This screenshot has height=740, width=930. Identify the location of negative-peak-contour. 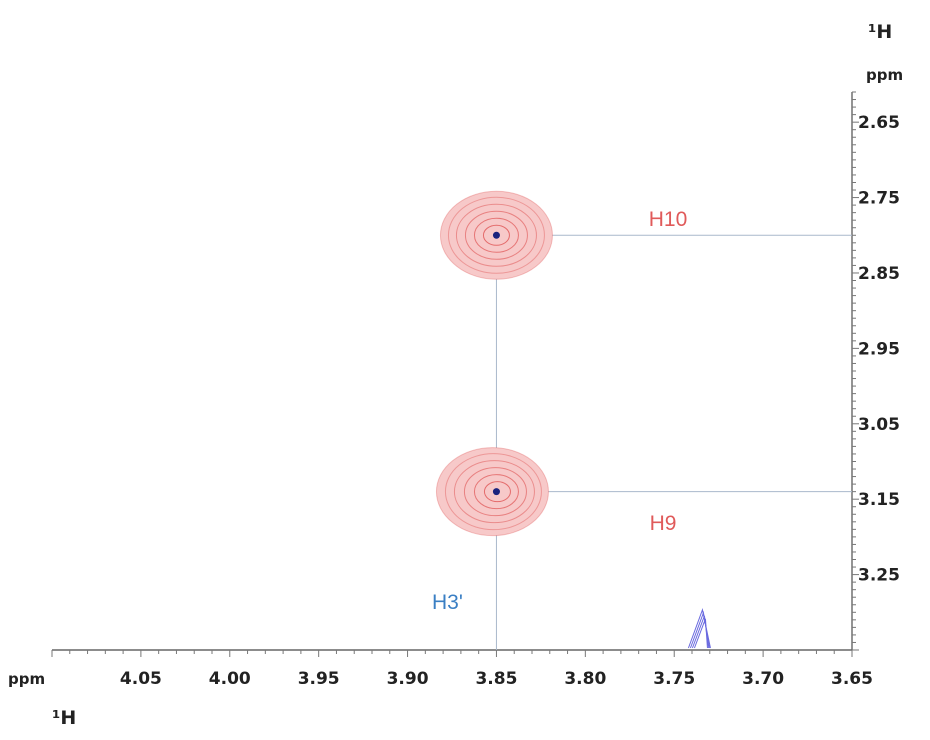
(700, 633).